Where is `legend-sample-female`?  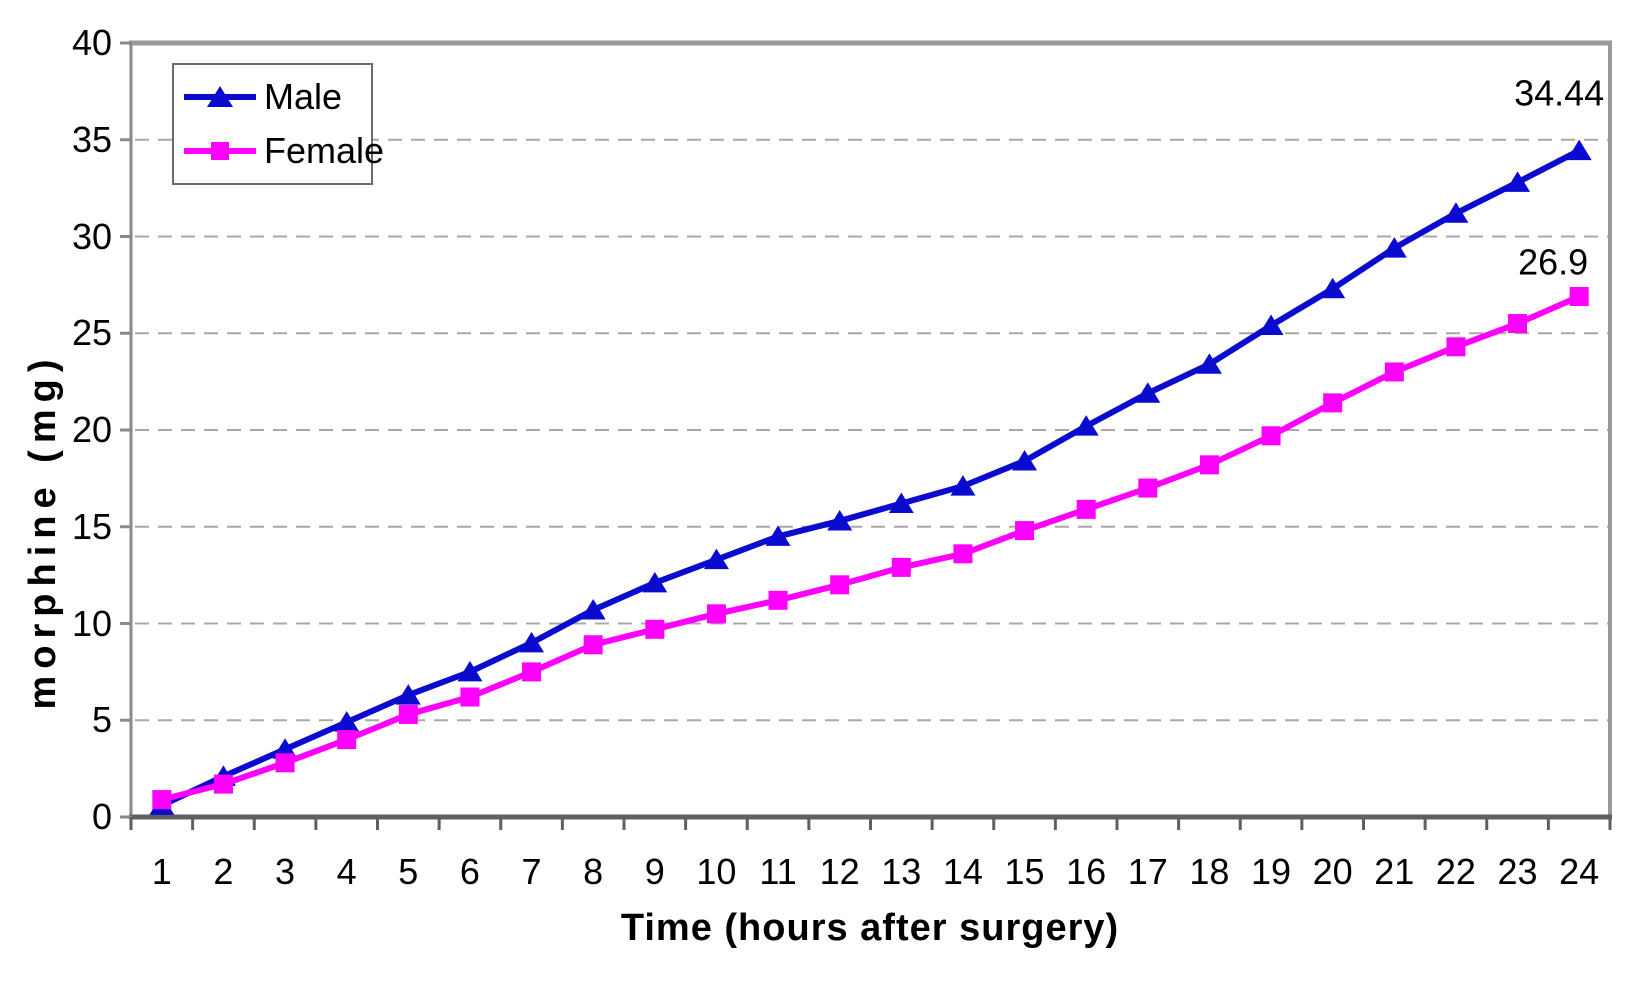
legend-sample-female is located at coordinates (220, 151).